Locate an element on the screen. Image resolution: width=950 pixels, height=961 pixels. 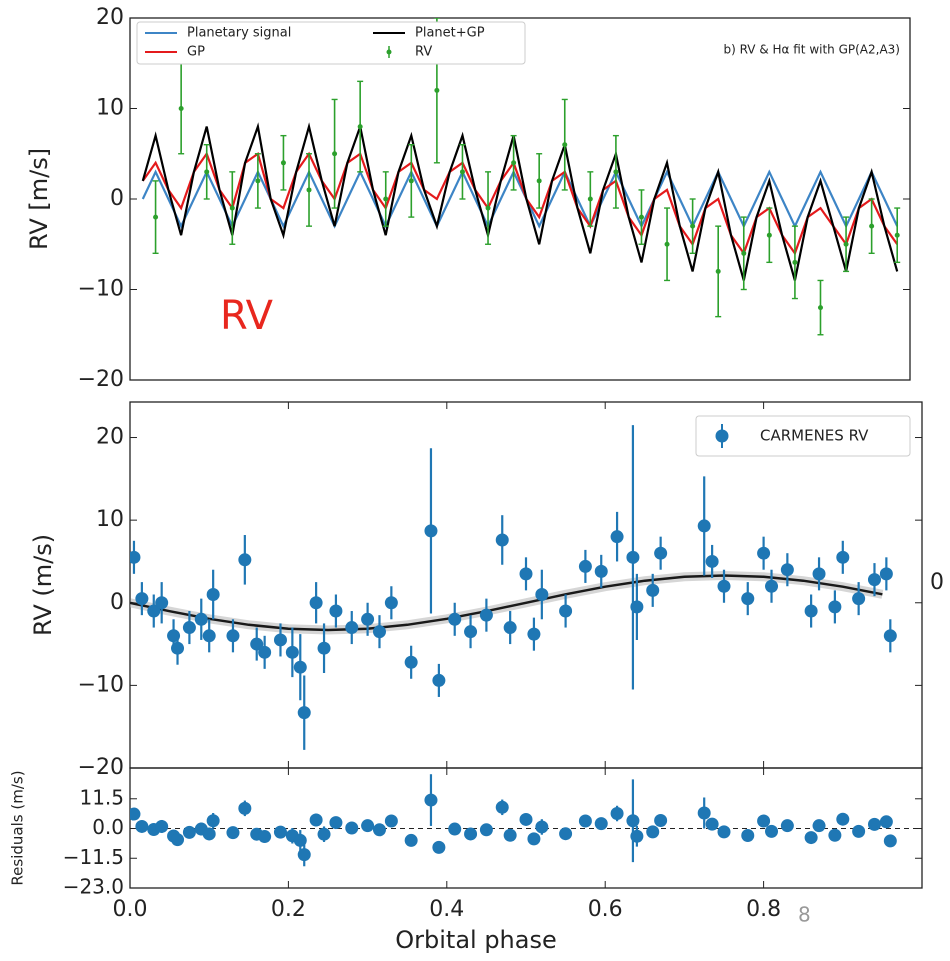
legend-box is located at coordinates (331, 43).